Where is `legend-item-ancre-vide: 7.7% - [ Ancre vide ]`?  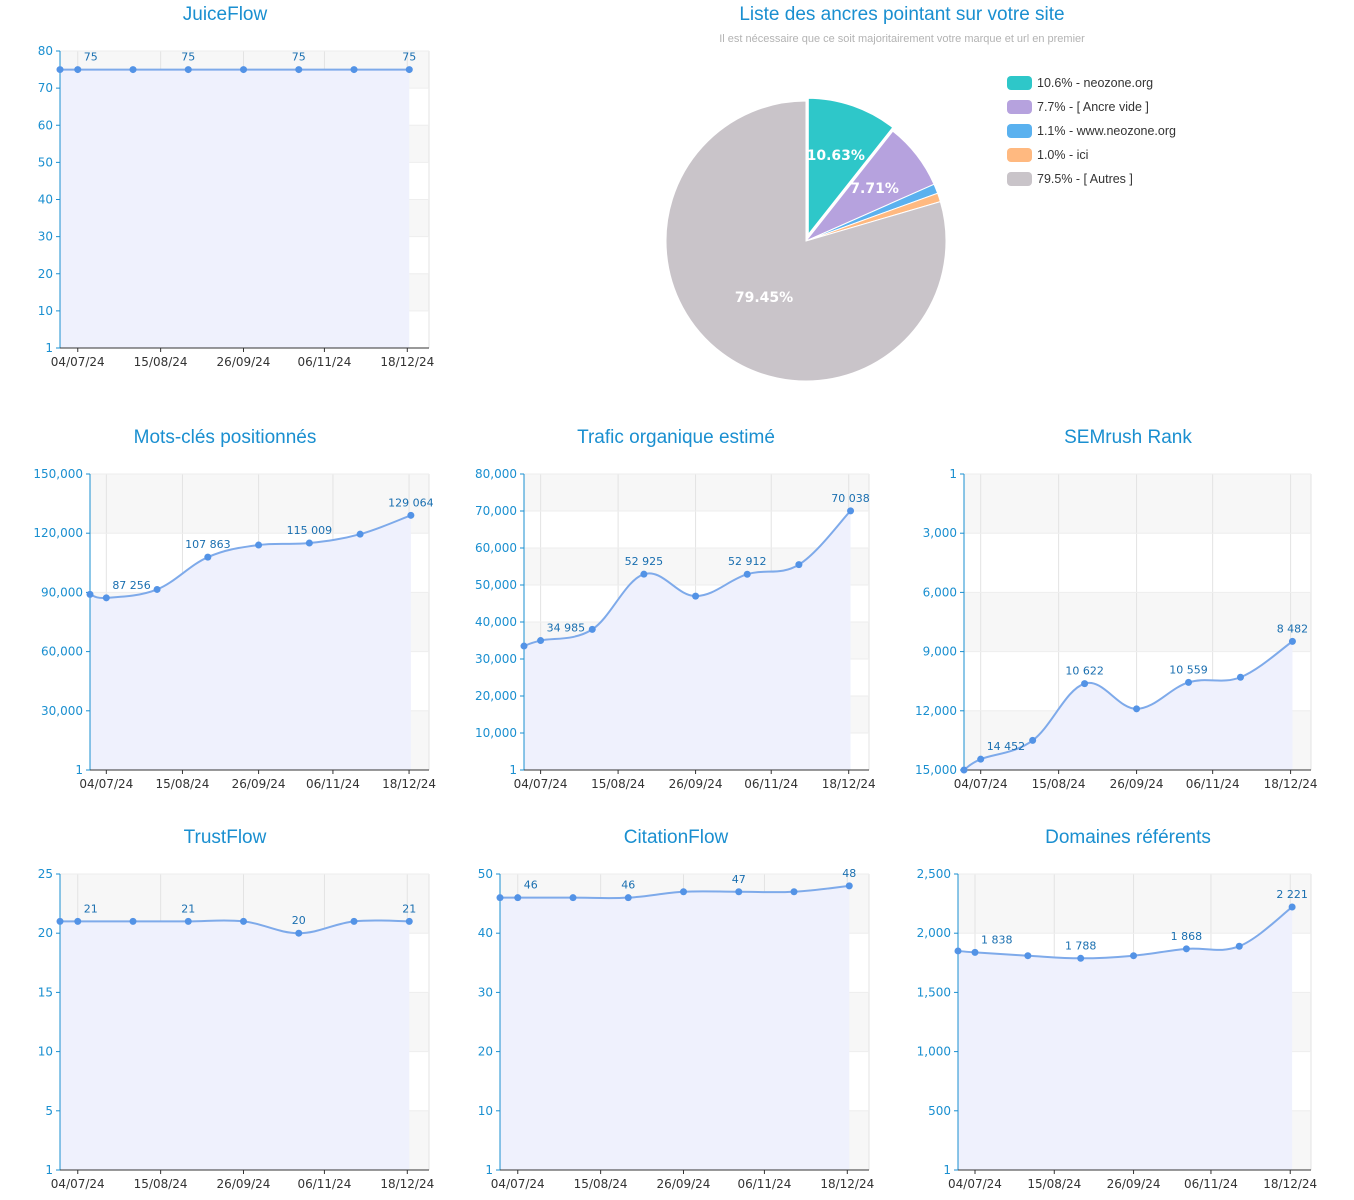 legend-item-ancre-vide: 7.7% - [ Ancre vide ] is located at coordinates (1091, 107).